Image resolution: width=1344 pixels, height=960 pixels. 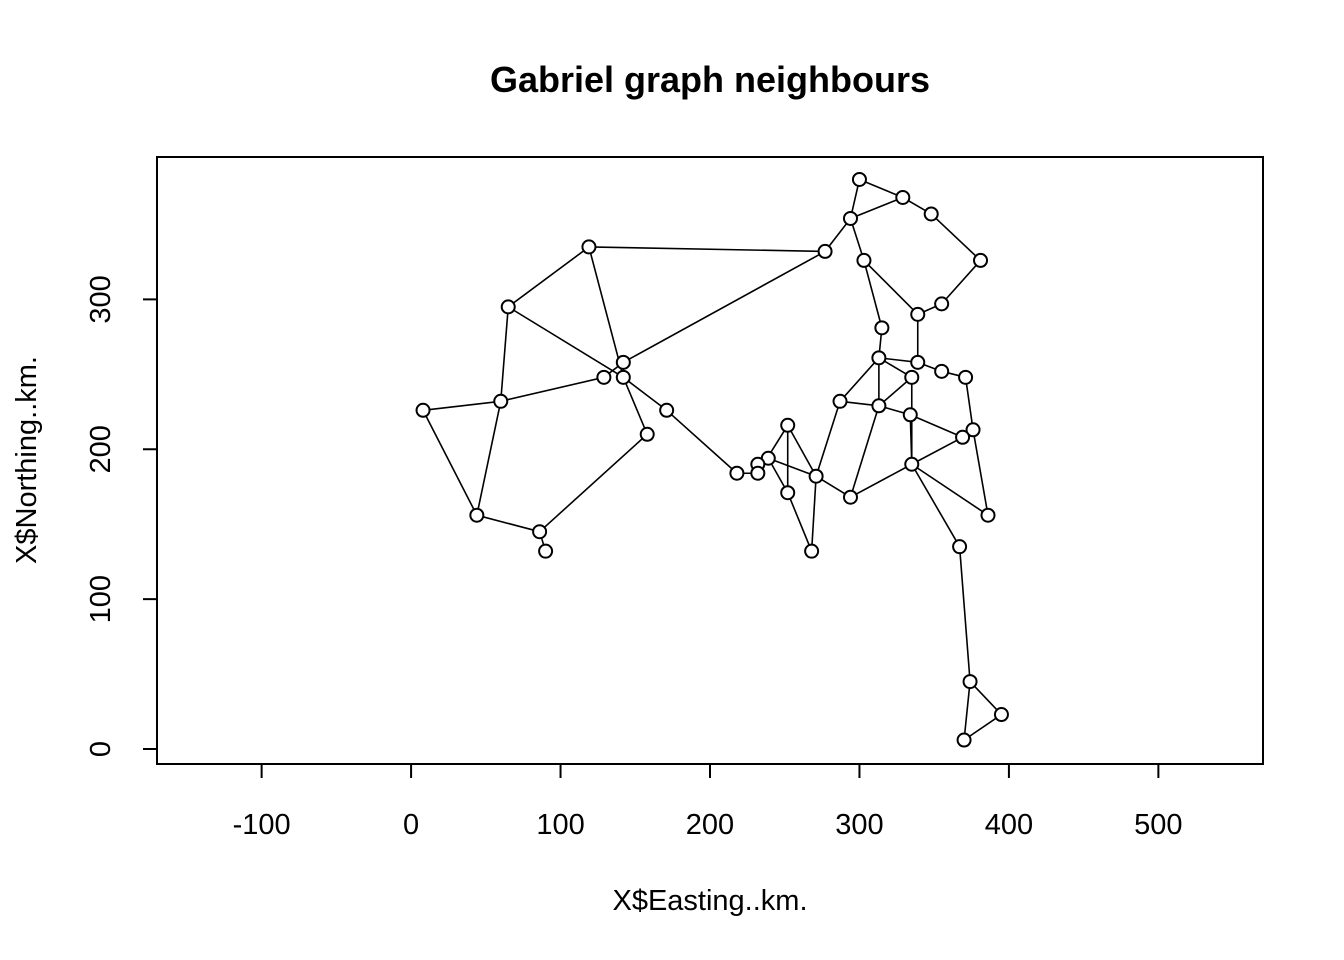 What do you see at coordinates (710, 79) in the screenshot?
I see `chart-title: Gabriel graph neighbours` at bounding box center [710, 79].